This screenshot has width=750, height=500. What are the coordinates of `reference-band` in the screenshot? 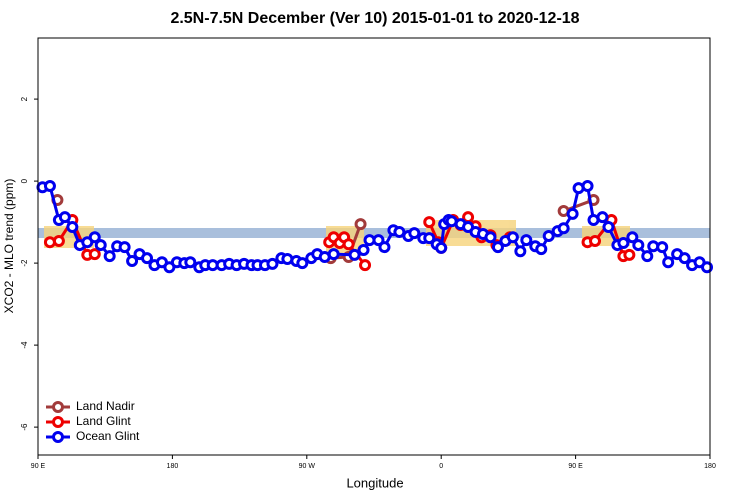 It's located at (374, 233).